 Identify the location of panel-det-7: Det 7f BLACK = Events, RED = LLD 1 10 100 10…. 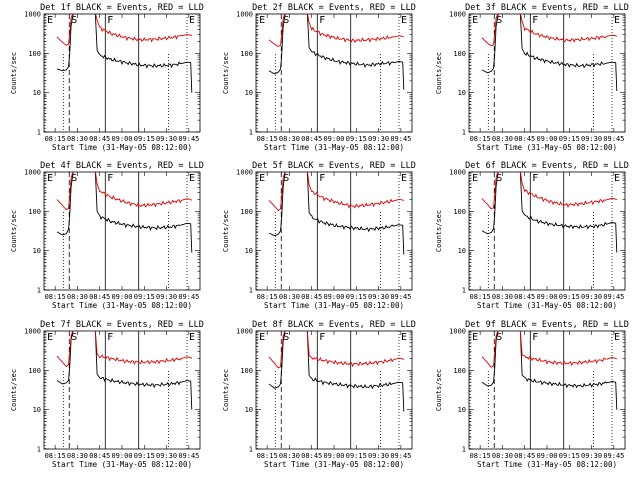
(107, 394).